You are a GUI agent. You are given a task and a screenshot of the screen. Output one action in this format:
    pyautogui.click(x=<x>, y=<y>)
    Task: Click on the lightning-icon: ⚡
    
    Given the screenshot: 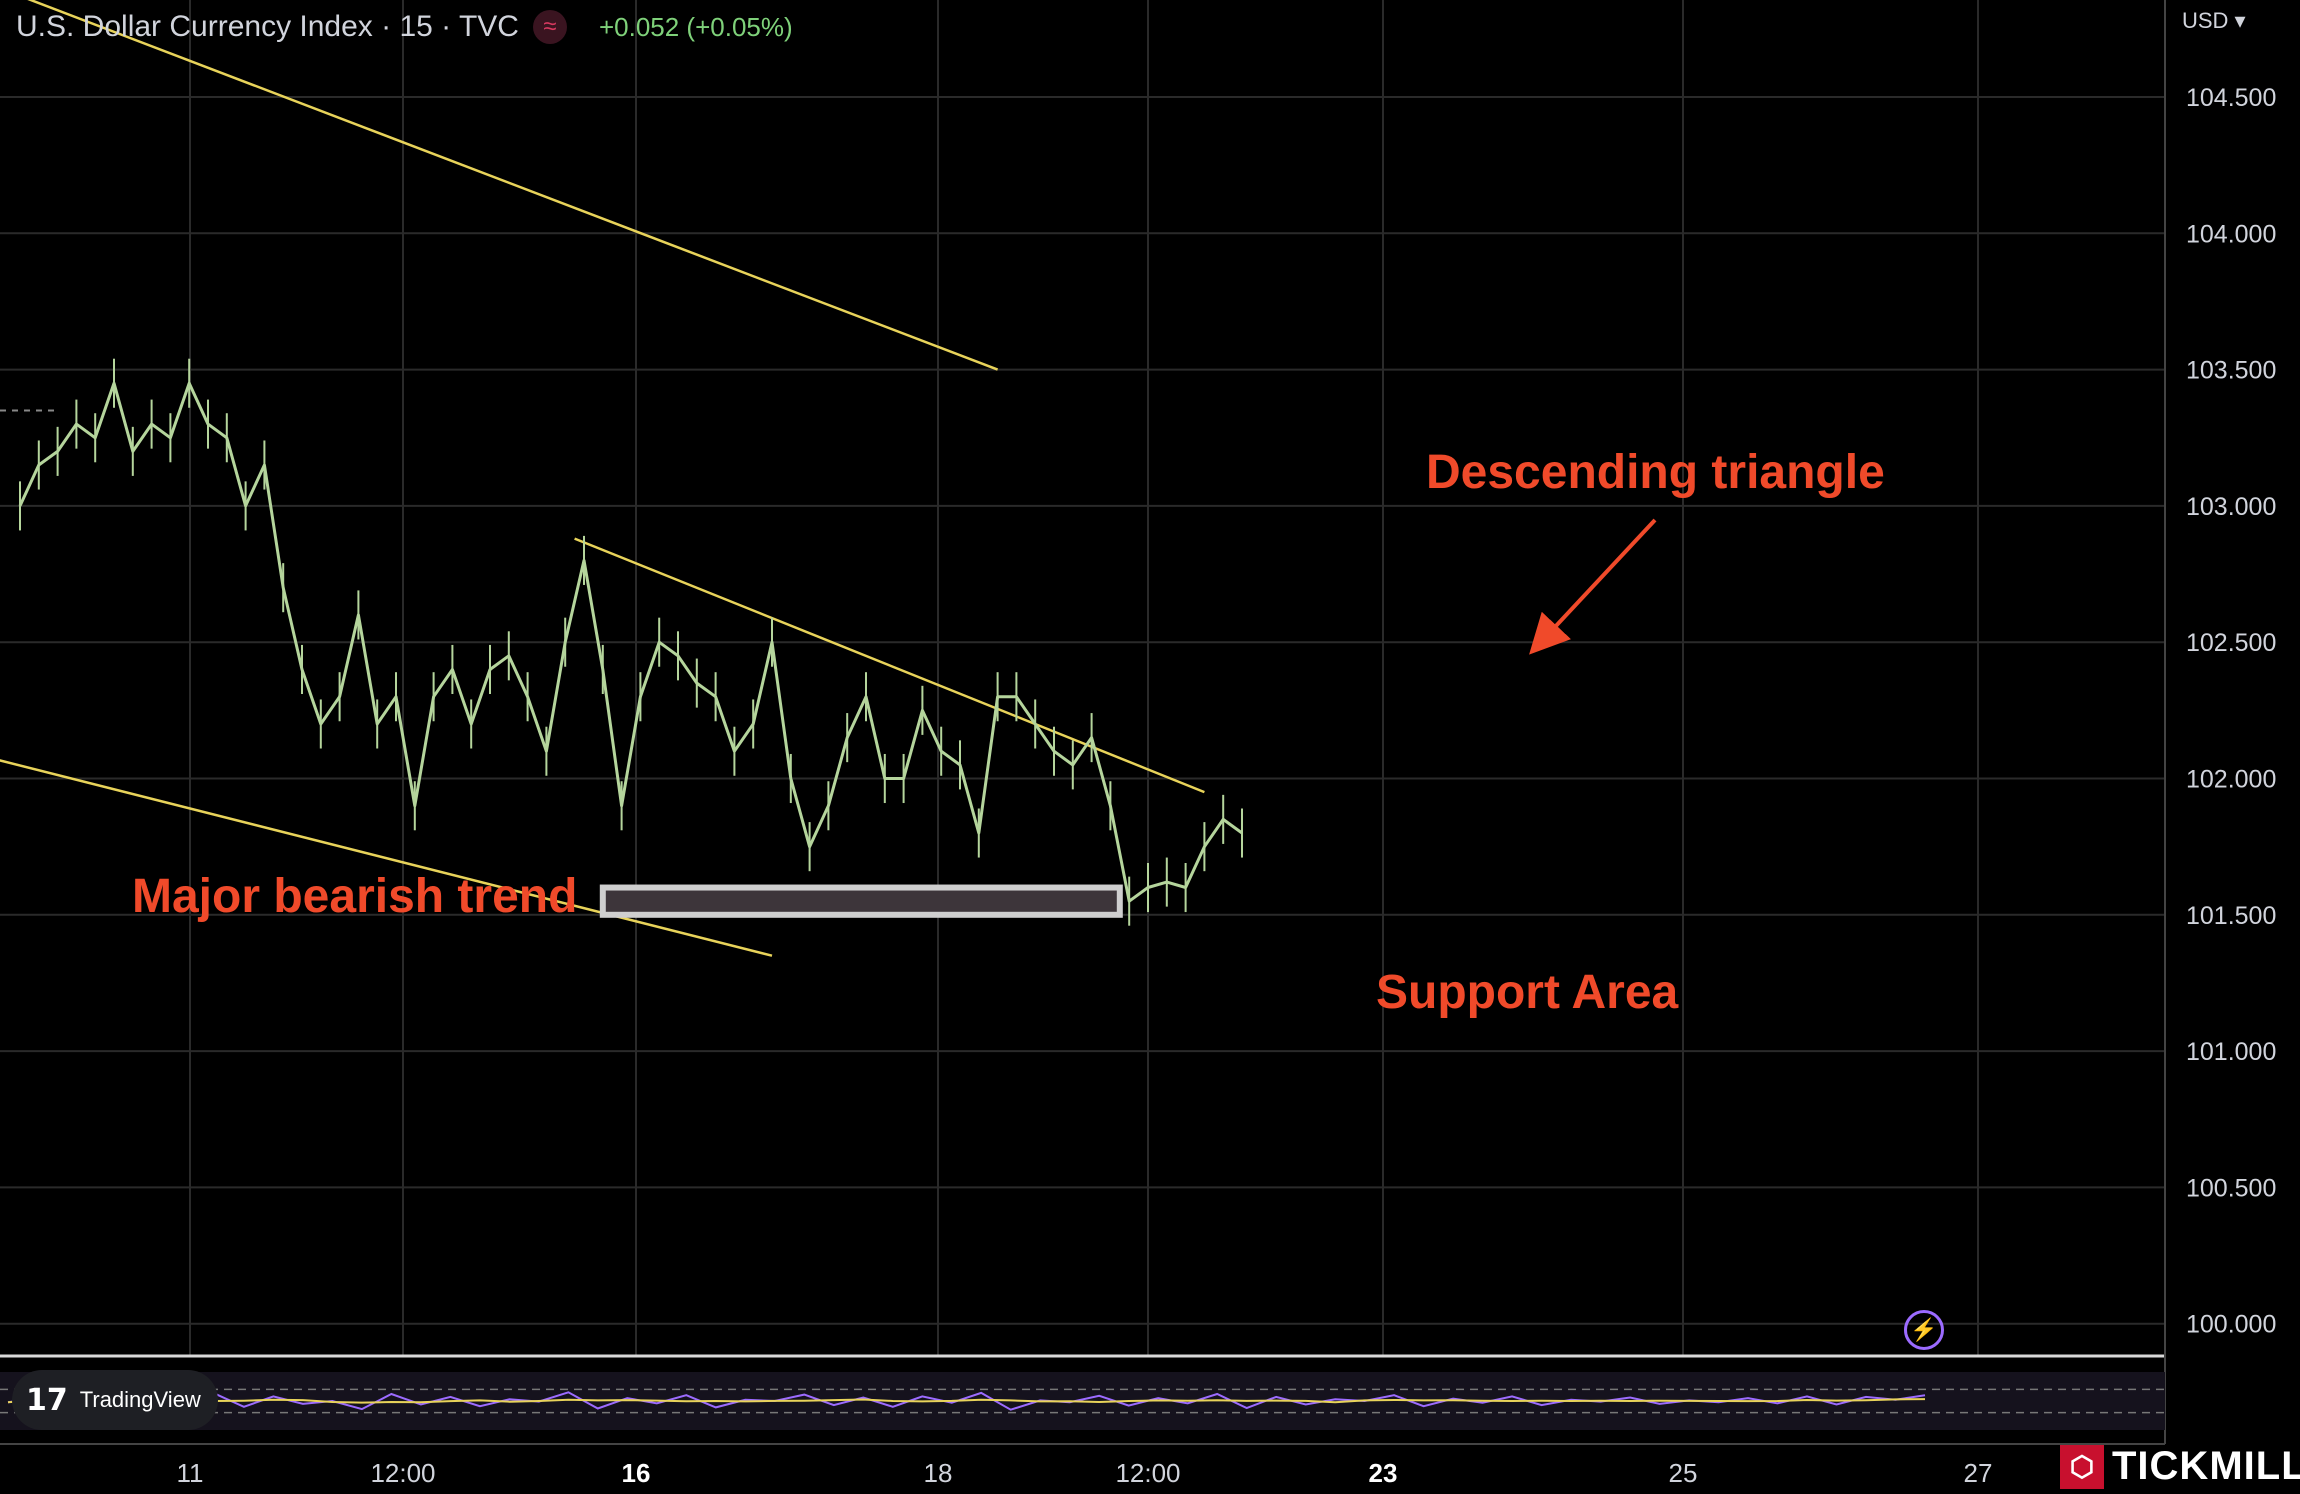 What is the action you would take?
    pyautogui.click(x=1924, y=1330)
    